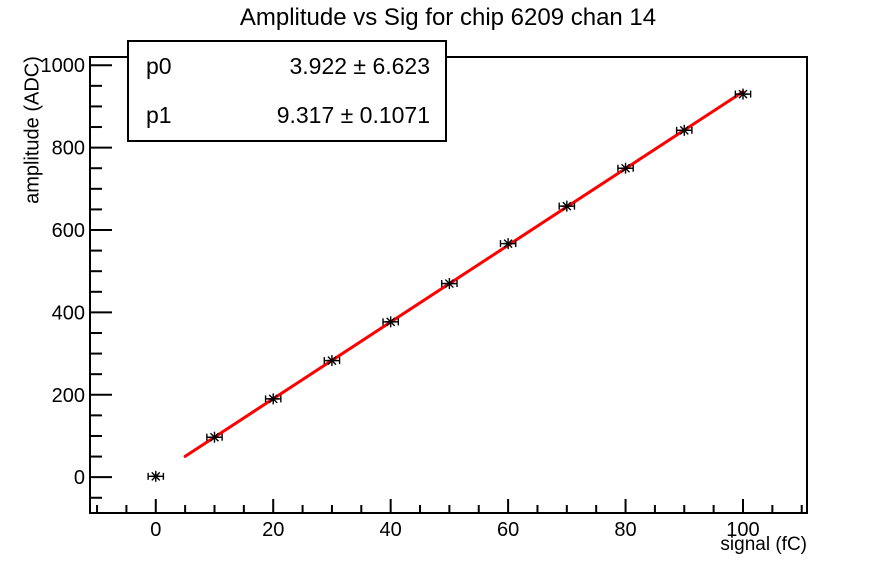 Image resolution: width=896 pixels, height=572 pixels. I want to click on y-tick-label: 400, so click(68, 313).